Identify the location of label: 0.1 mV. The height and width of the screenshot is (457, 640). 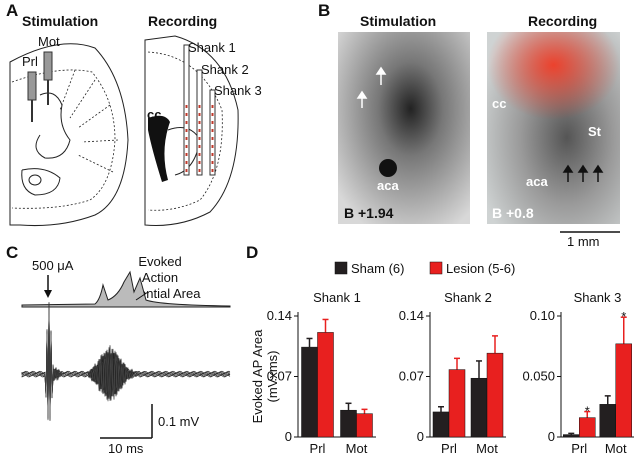
(179, 421).